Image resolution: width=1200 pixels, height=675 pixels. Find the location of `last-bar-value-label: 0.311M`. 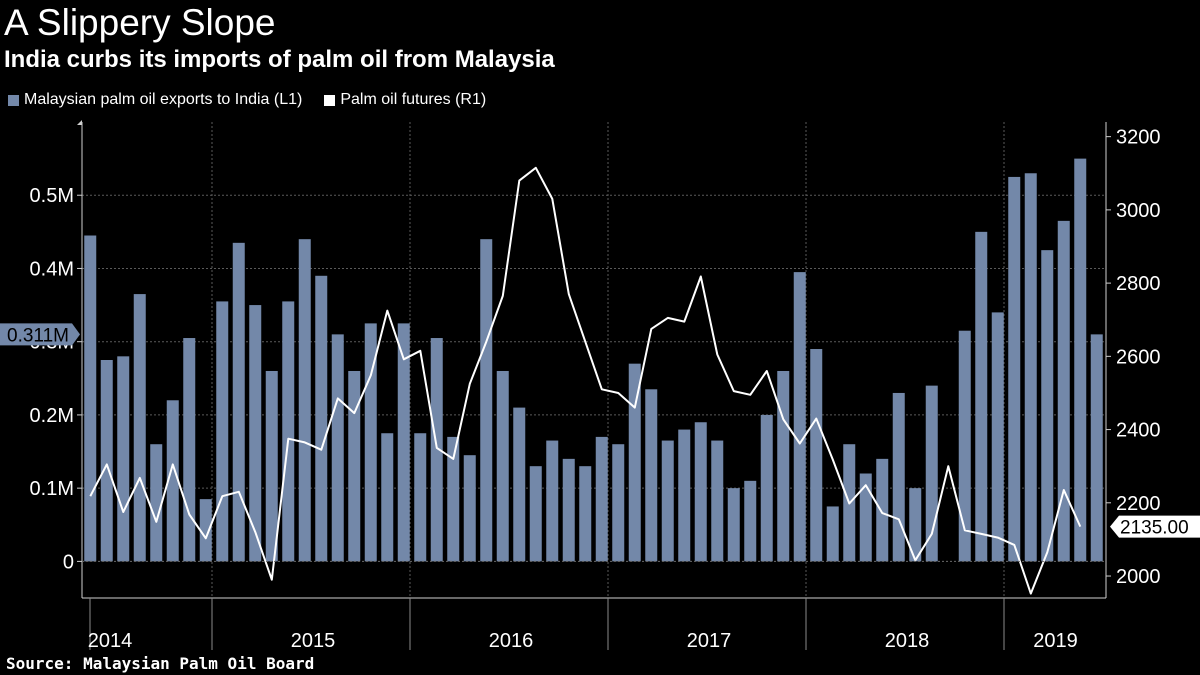

last-bar-value-label: 0.311M is located at coordinates (38, 335).